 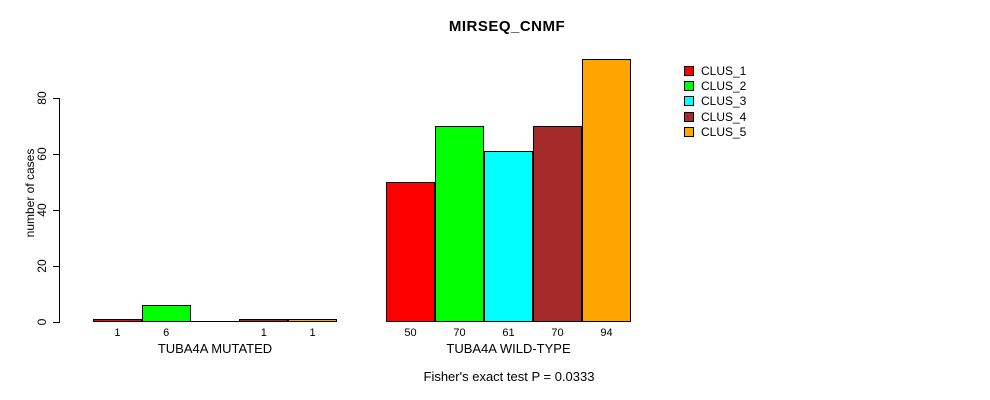 I want to click on legend-item-label: CLUS_5, so click(x=724, y=131).